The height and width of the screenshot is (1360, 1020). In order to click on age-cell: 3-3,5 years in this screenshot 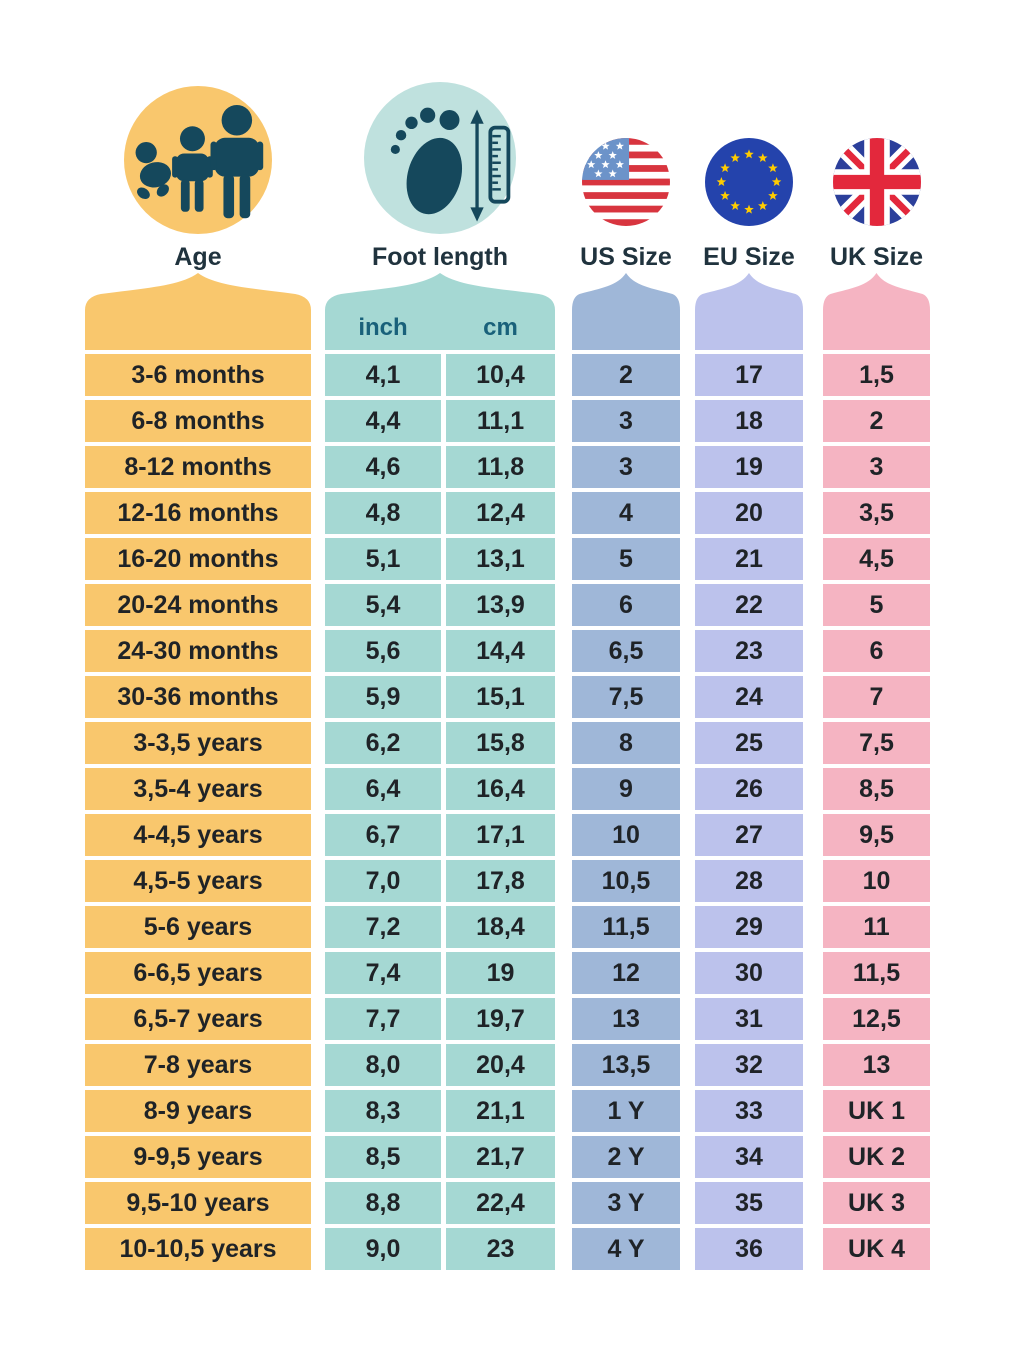, I will do `click(198, 743)`.